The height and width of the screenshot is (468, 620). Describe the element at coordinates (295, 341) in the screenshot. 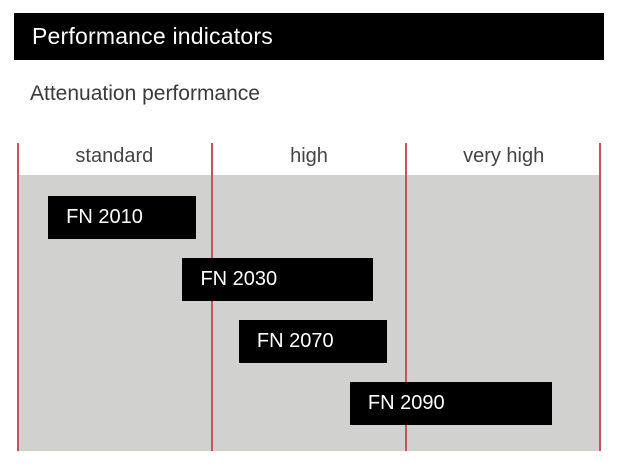

I see `product-range-bar-label: FN 2070` at that location.